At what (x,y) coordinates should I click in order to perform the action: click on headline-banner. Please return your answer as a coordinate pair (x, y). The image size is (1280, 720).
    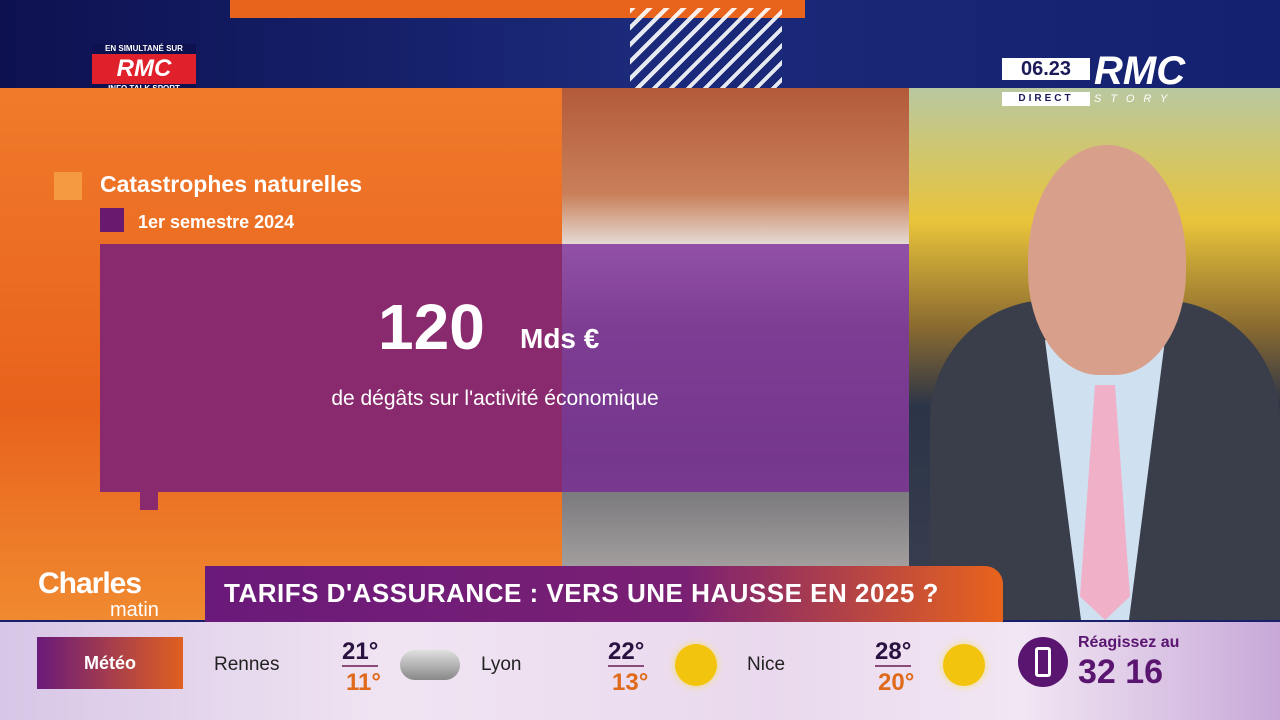
    Looking at the image, I should click on (604, 594).